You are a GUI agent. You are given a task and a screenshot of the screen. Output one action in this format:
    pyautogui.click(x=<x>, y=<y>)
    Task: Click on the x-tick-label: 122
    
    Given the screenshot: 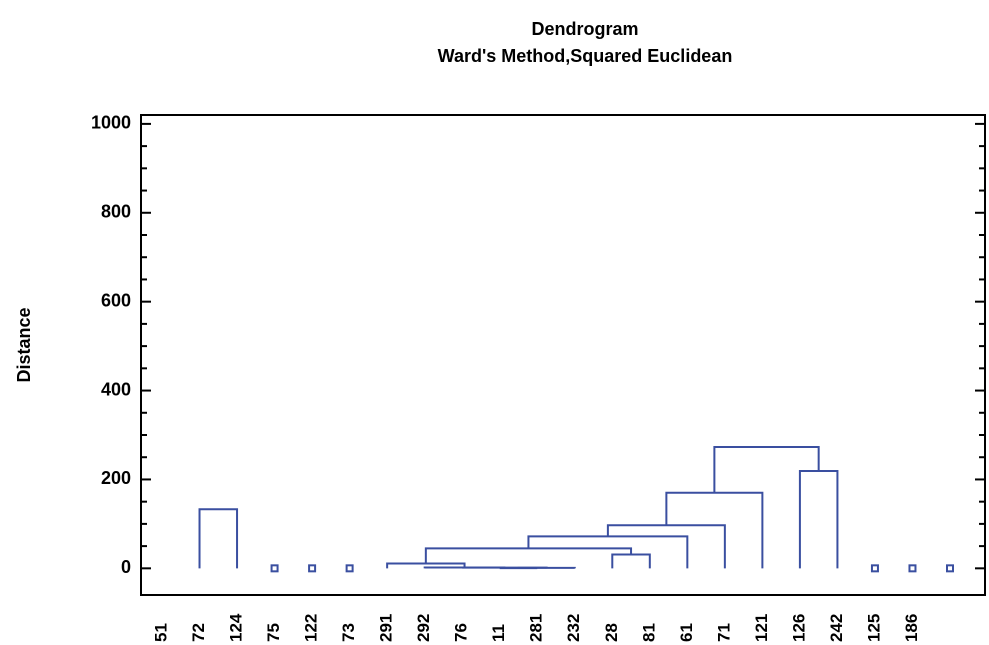 What is the action you would take?
    pyautogui.click(x=311, y=628)
    